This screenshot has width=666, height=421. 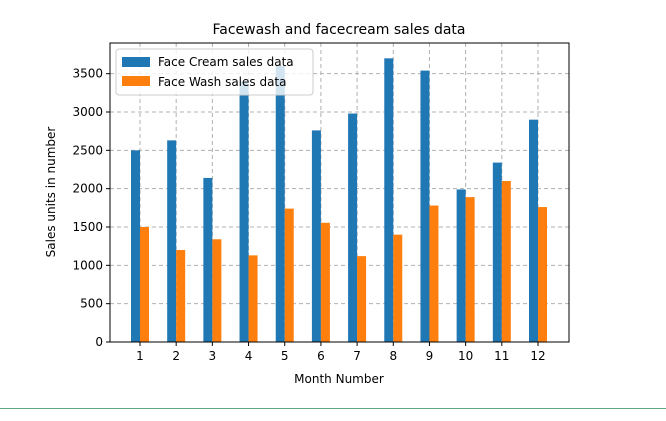 I want to click on x-tick-label: 3, so click(x=213, y=356).